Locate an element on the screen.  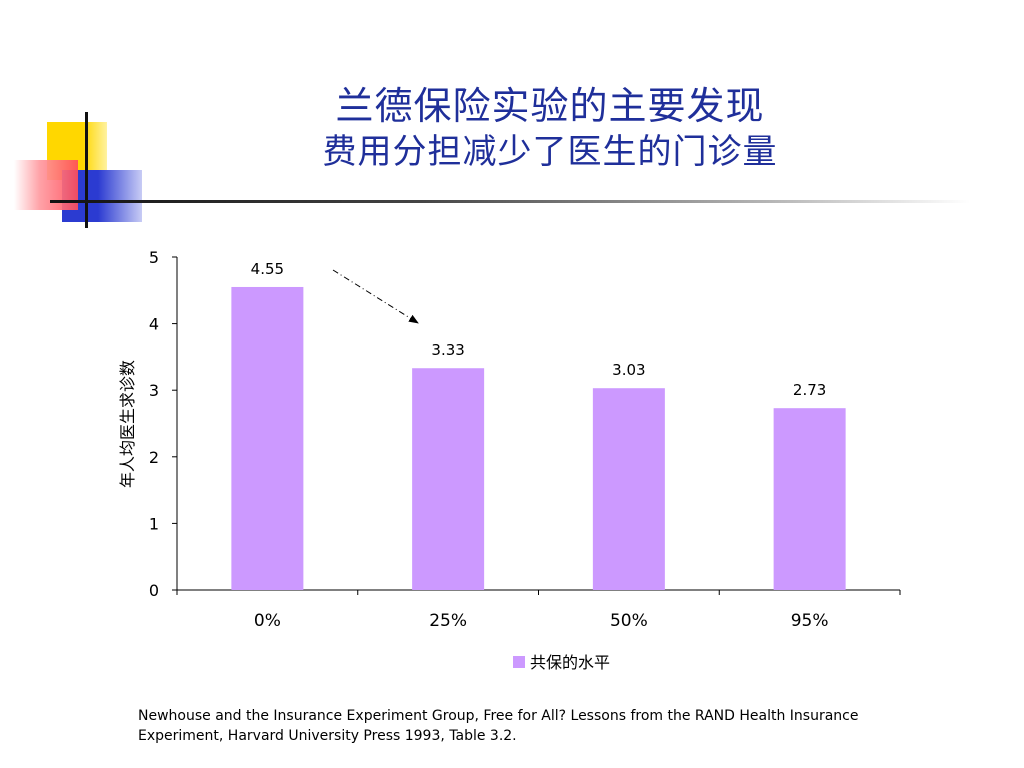
x-tick-label: 0% is located at coordinates (267, 621).